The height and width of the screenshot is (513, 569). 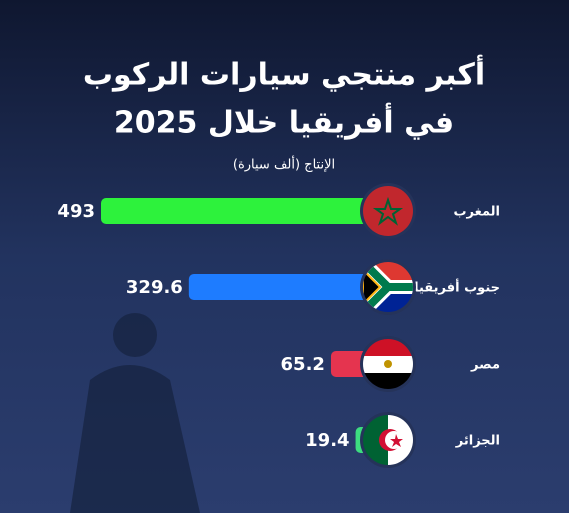 What do you see at coordinates (388, 364) in the screenshot?
I see `flag-egypt` at bounding box center [388, 364].